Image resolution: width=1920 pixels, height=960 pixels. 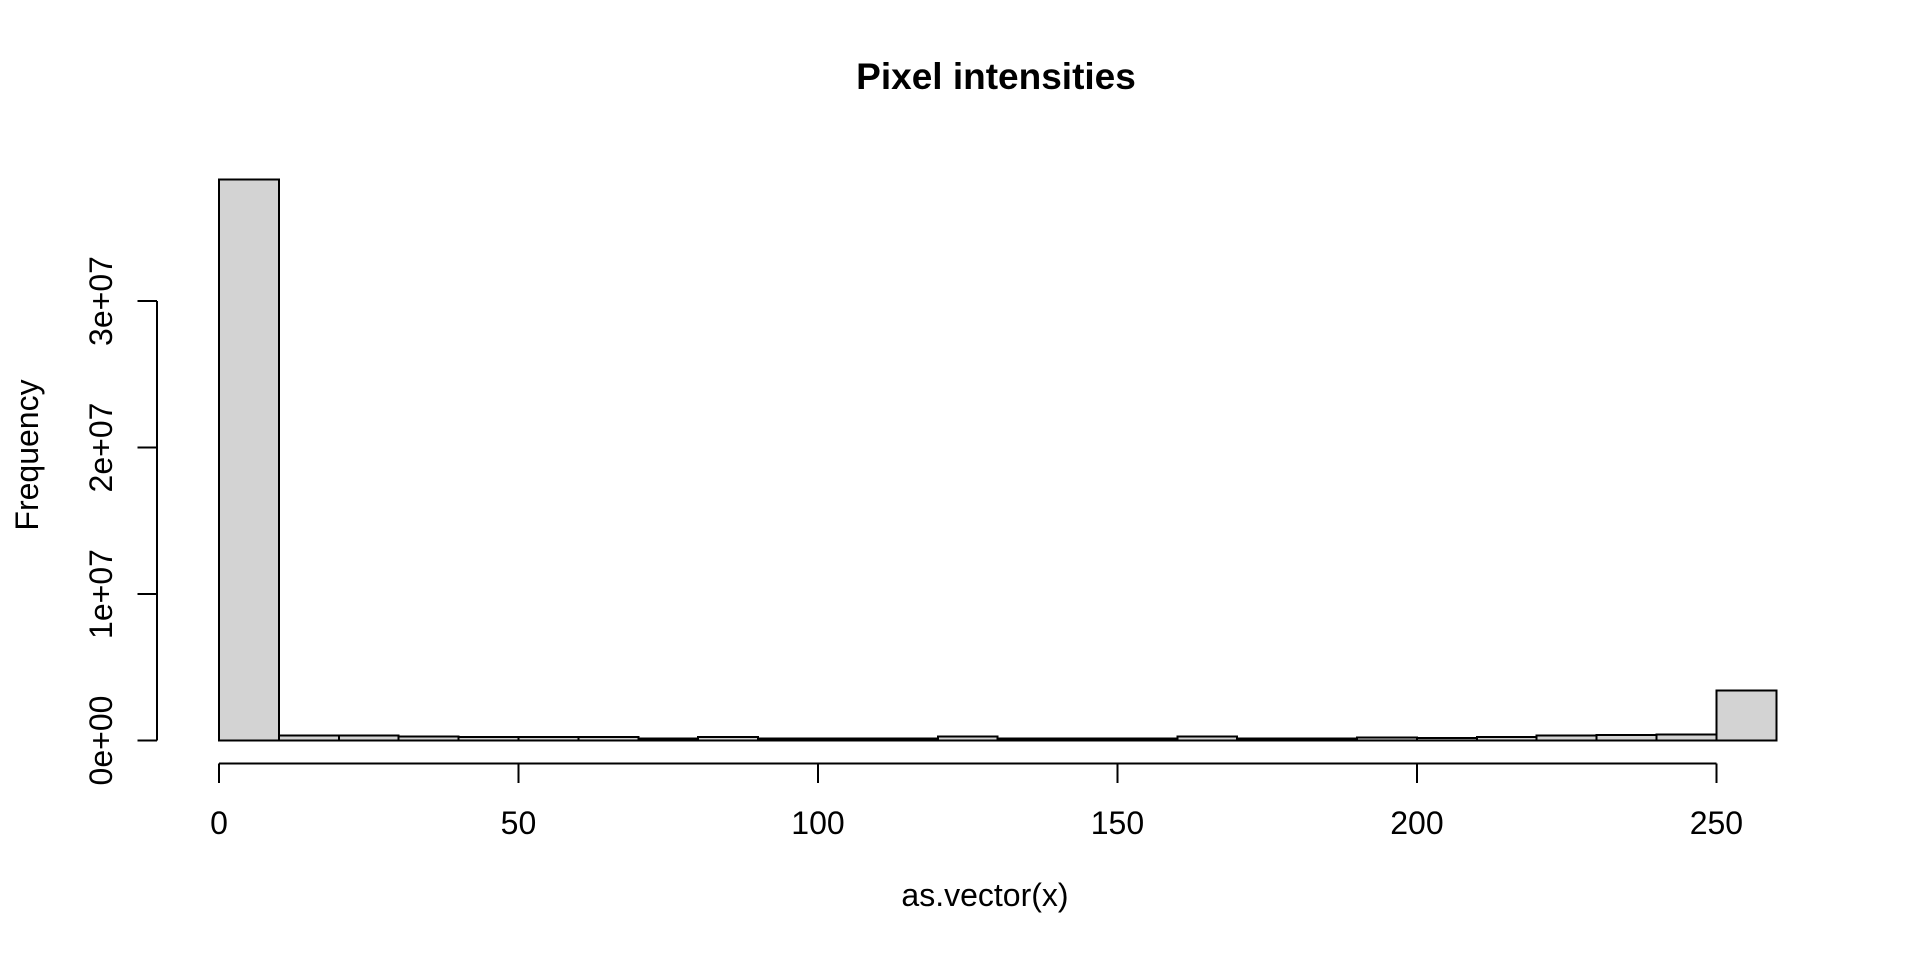 What do you see at coordinates (101, 301) in the screenshot?
I see `y-tick-label: 3e+07` at bounding box center [101, 301].